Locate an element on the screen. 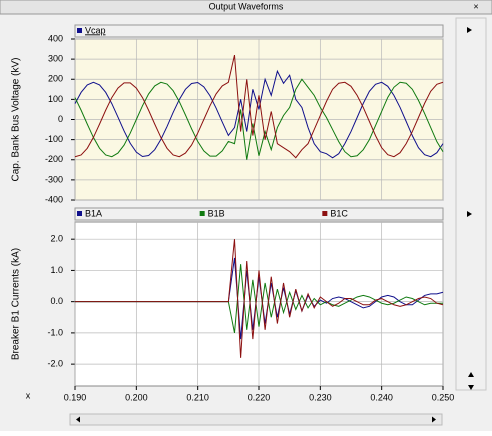 The height and width of the screenshot is (436, 492). y-tick-label: 2.0 is located at coordinates (56, 239).